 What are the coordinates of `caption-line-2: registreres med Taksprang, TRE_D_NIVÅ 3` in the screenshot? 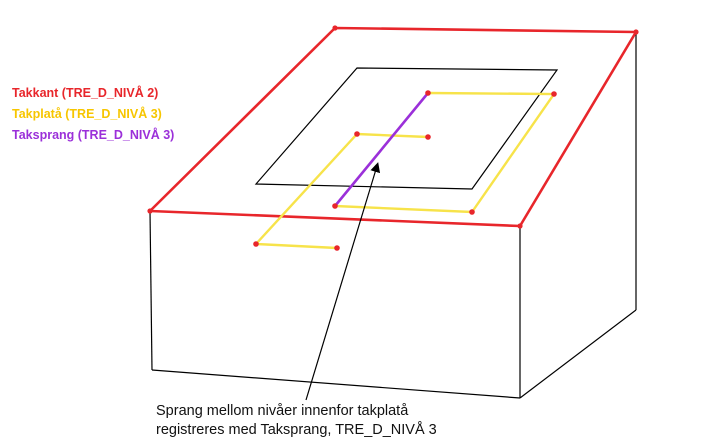 It's located at (296, 430).